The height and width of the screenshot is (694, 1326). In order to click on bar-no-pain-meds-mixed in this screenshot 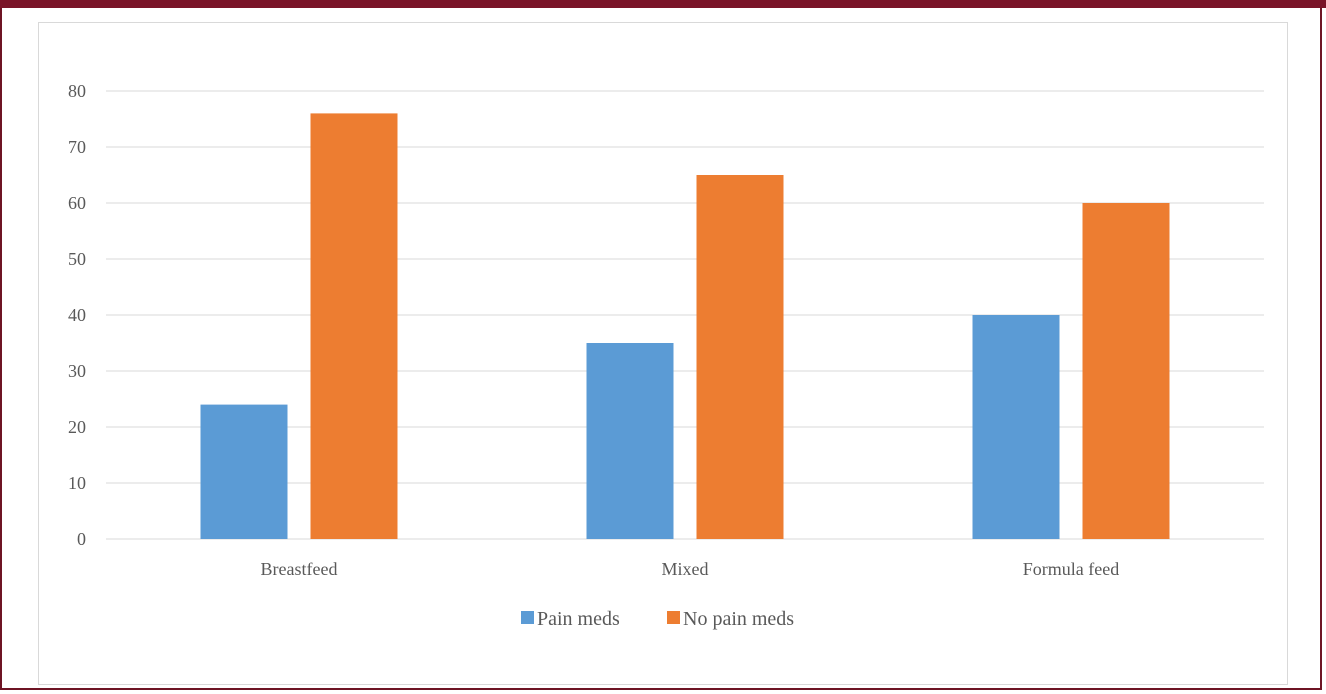, I will do `click(740, 357)`.